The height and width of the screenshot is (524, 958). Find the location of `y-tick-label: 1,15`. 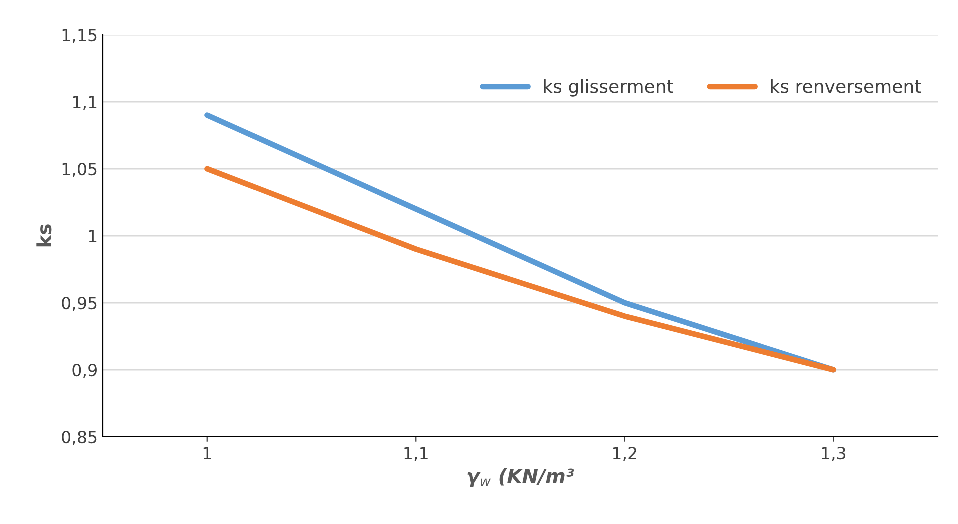

y-tick-label: 1,15 is located at coordinates (79, 36).